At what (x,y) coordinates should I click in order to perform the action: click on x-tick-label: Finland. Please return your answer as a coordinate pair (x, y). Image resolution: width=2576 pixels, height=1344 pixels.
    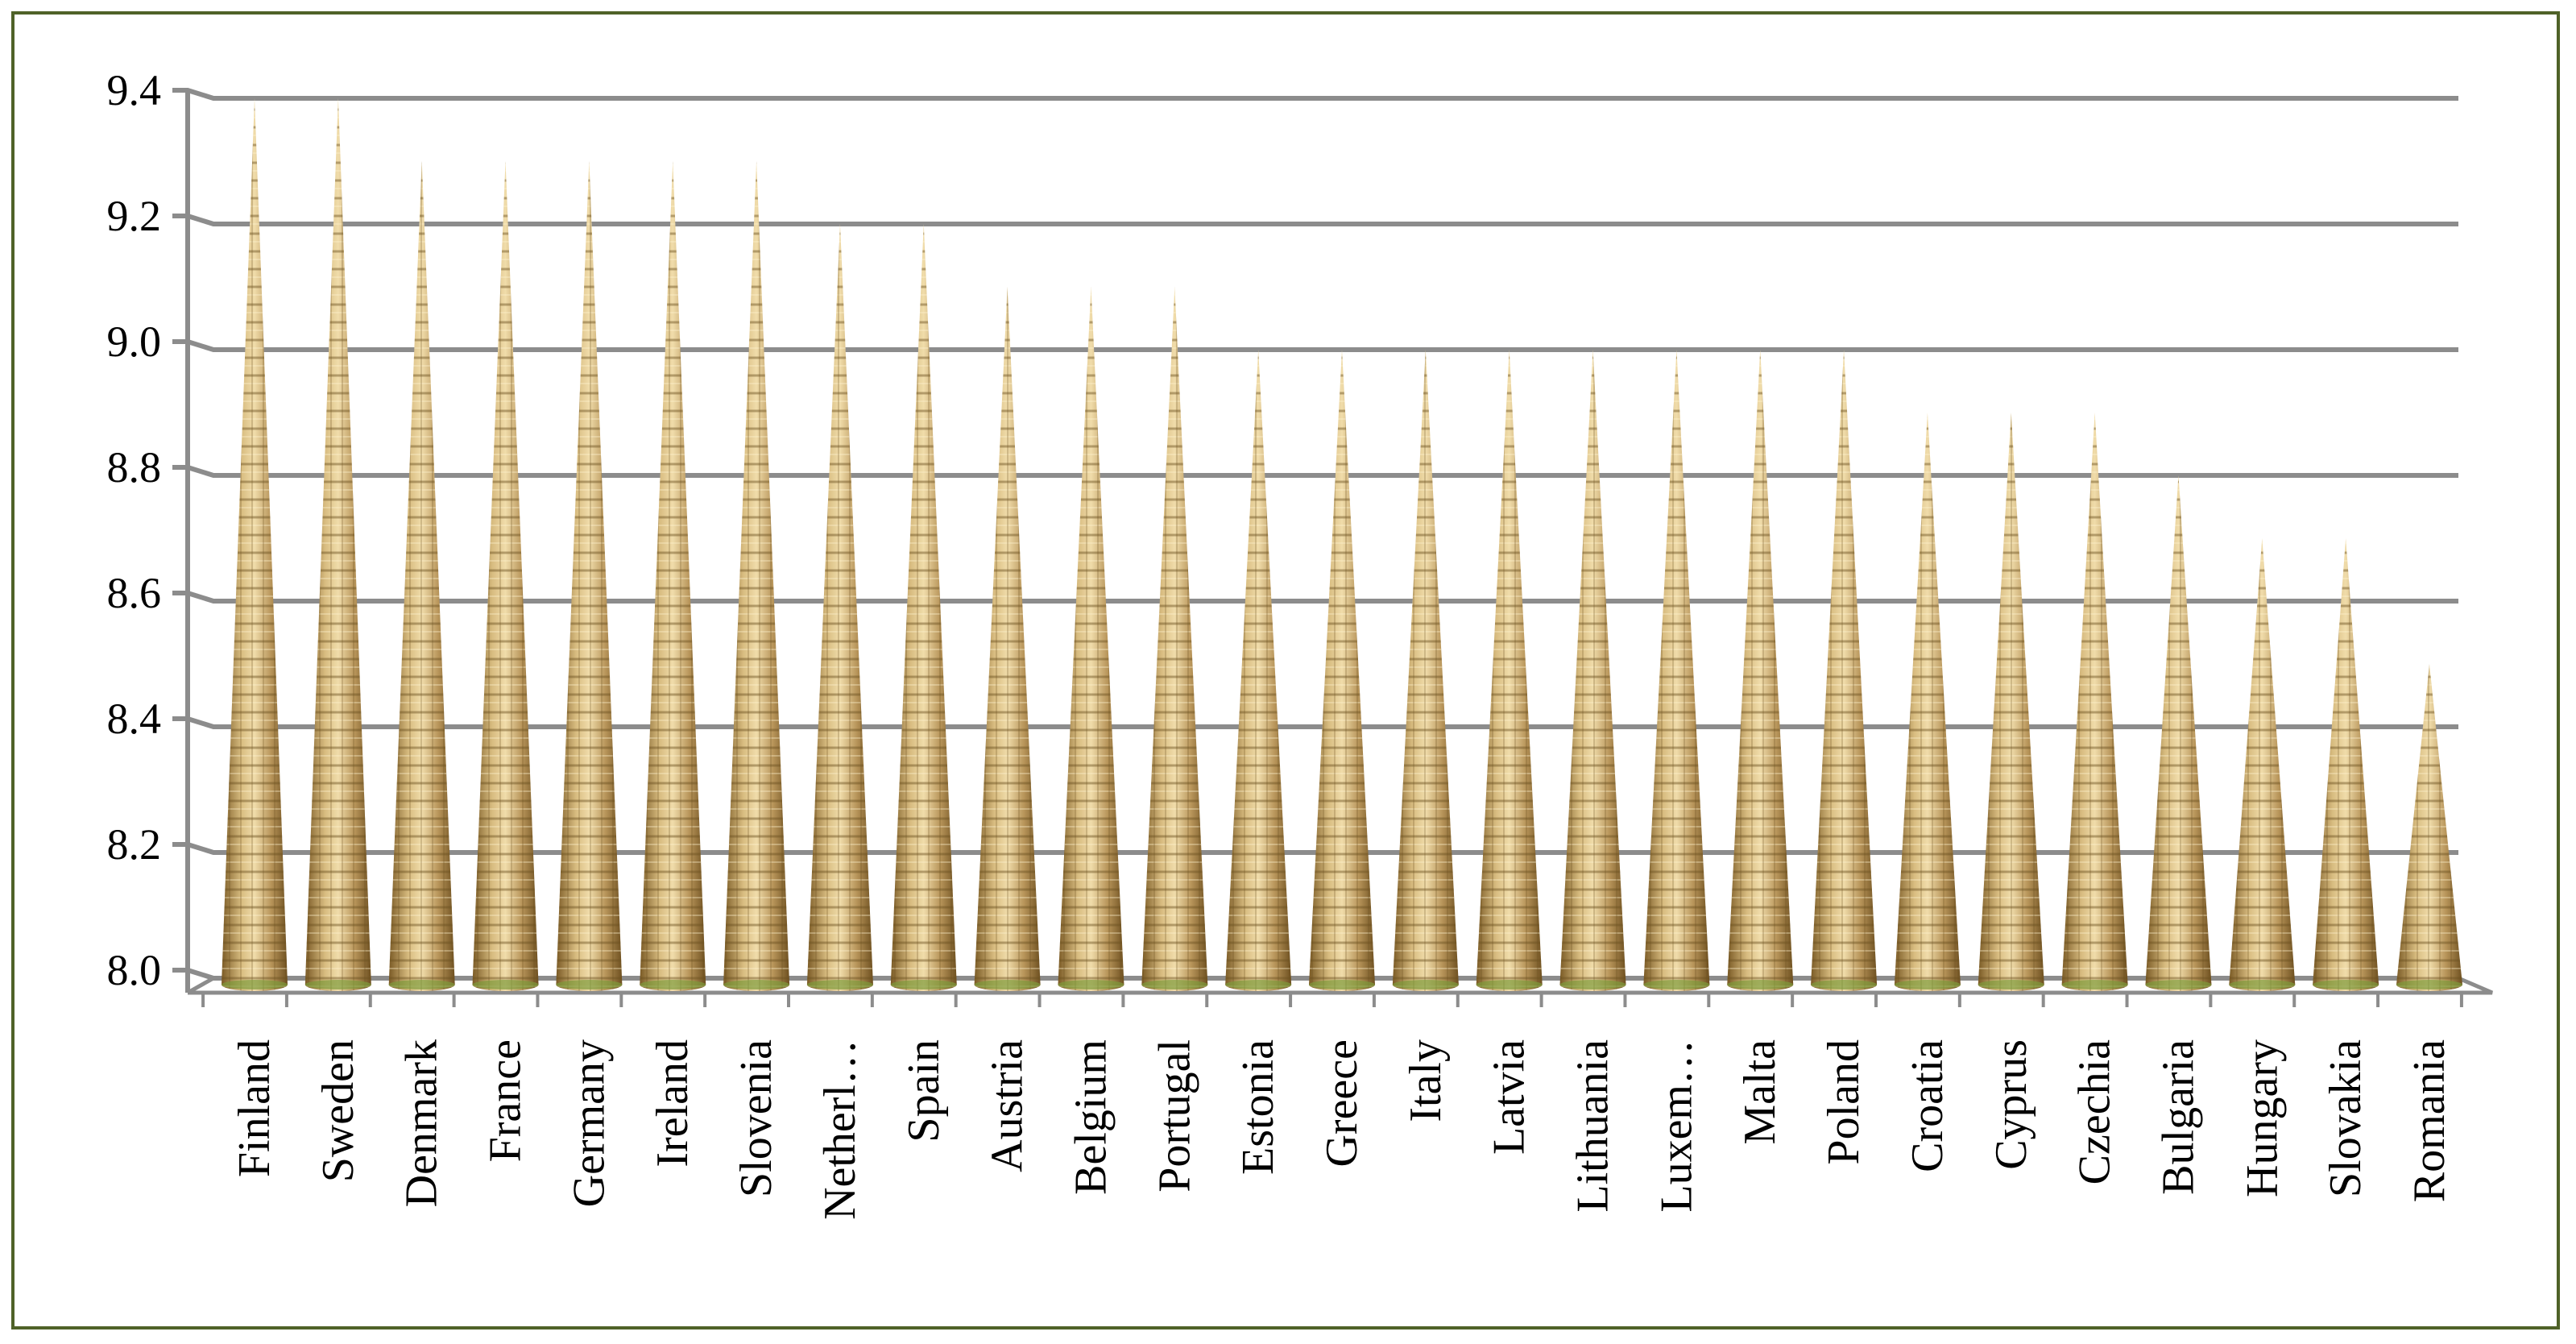
    Looking at the image, I should click on (255, 1108).